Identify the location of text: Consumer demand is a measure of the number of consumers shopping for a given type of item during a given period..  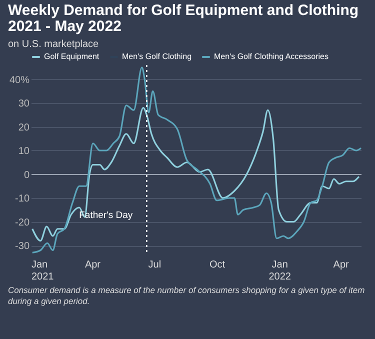
(186, 295).